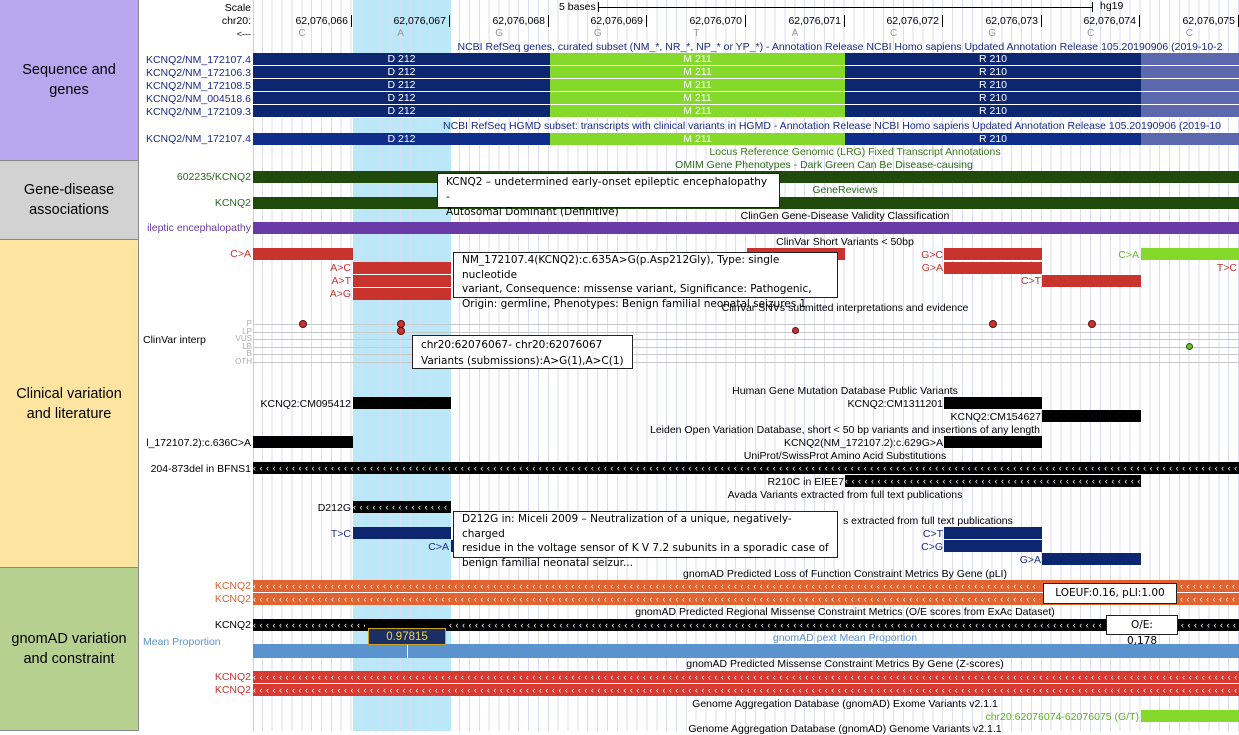  What do you see at coordinates (199, 228) in the screenshot?
I see `clingen-label: ileptic encephalopathy` at bounding box center [199, 228].